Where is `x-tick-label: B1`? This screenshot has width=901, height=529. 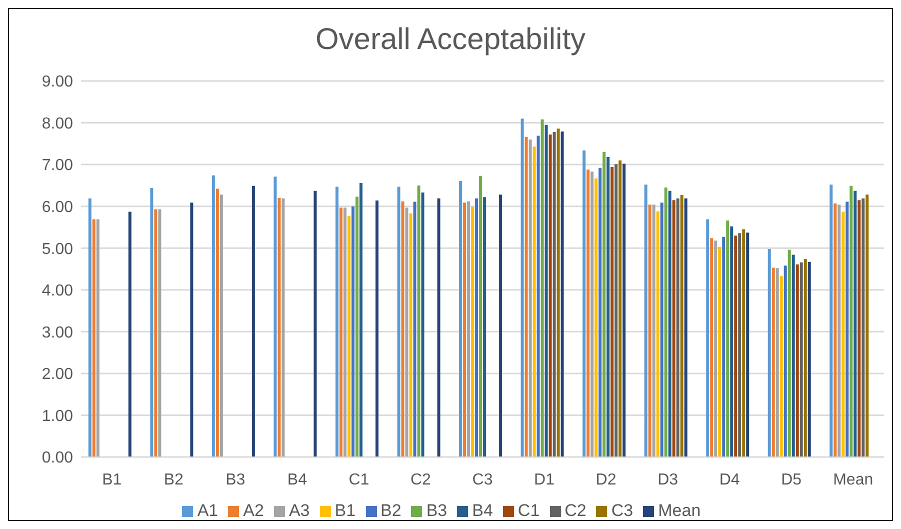
x-tick-label: B1 is located at coordinates (112, 479).